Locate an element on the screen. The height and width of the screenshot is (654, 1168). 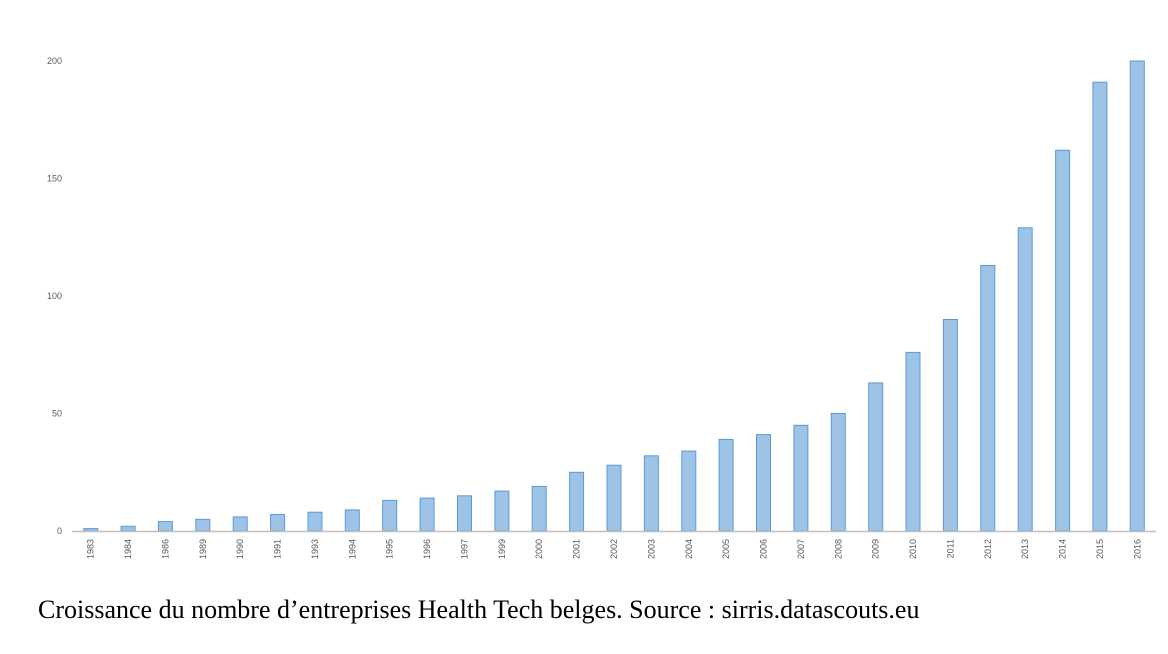
bar-2013 is located at coordinates (1025, 379).